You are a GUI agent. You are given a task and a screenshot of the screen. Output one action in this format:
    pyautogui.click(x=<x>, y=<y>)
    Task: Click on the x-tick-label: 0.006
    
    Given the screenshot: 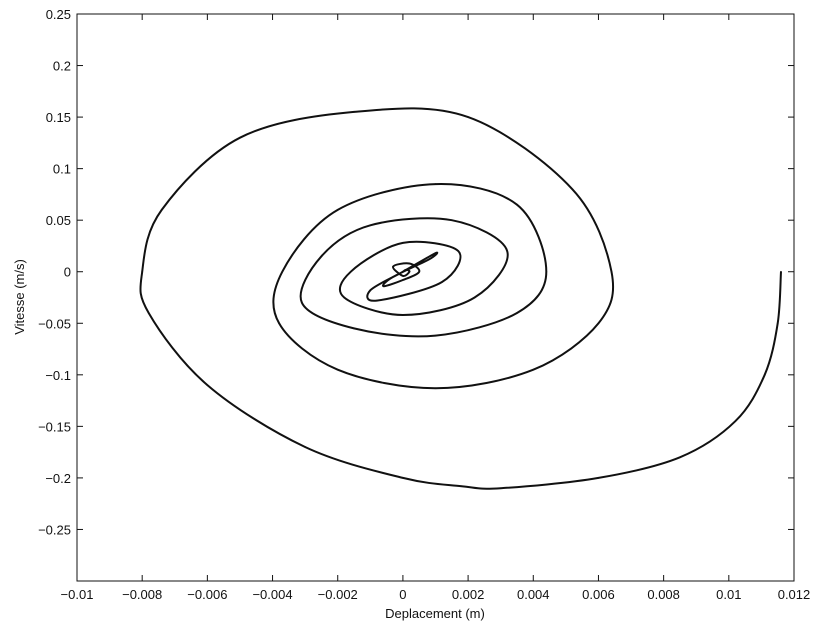 What is the action you would take?
    pyautogui.click(x=598, y=594)
    